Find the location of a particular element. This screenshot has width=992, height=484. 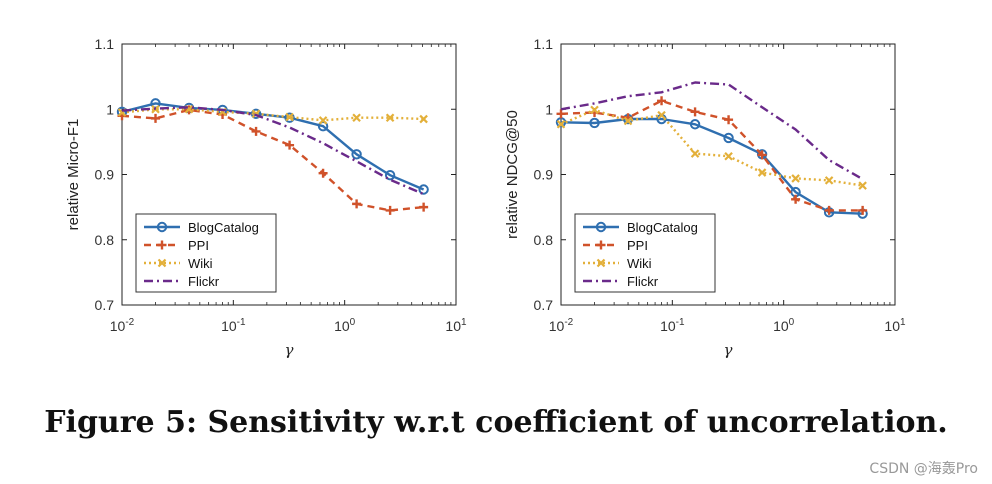

watermark: CSDN @海轰Pro is located at coordinates (923, 469).